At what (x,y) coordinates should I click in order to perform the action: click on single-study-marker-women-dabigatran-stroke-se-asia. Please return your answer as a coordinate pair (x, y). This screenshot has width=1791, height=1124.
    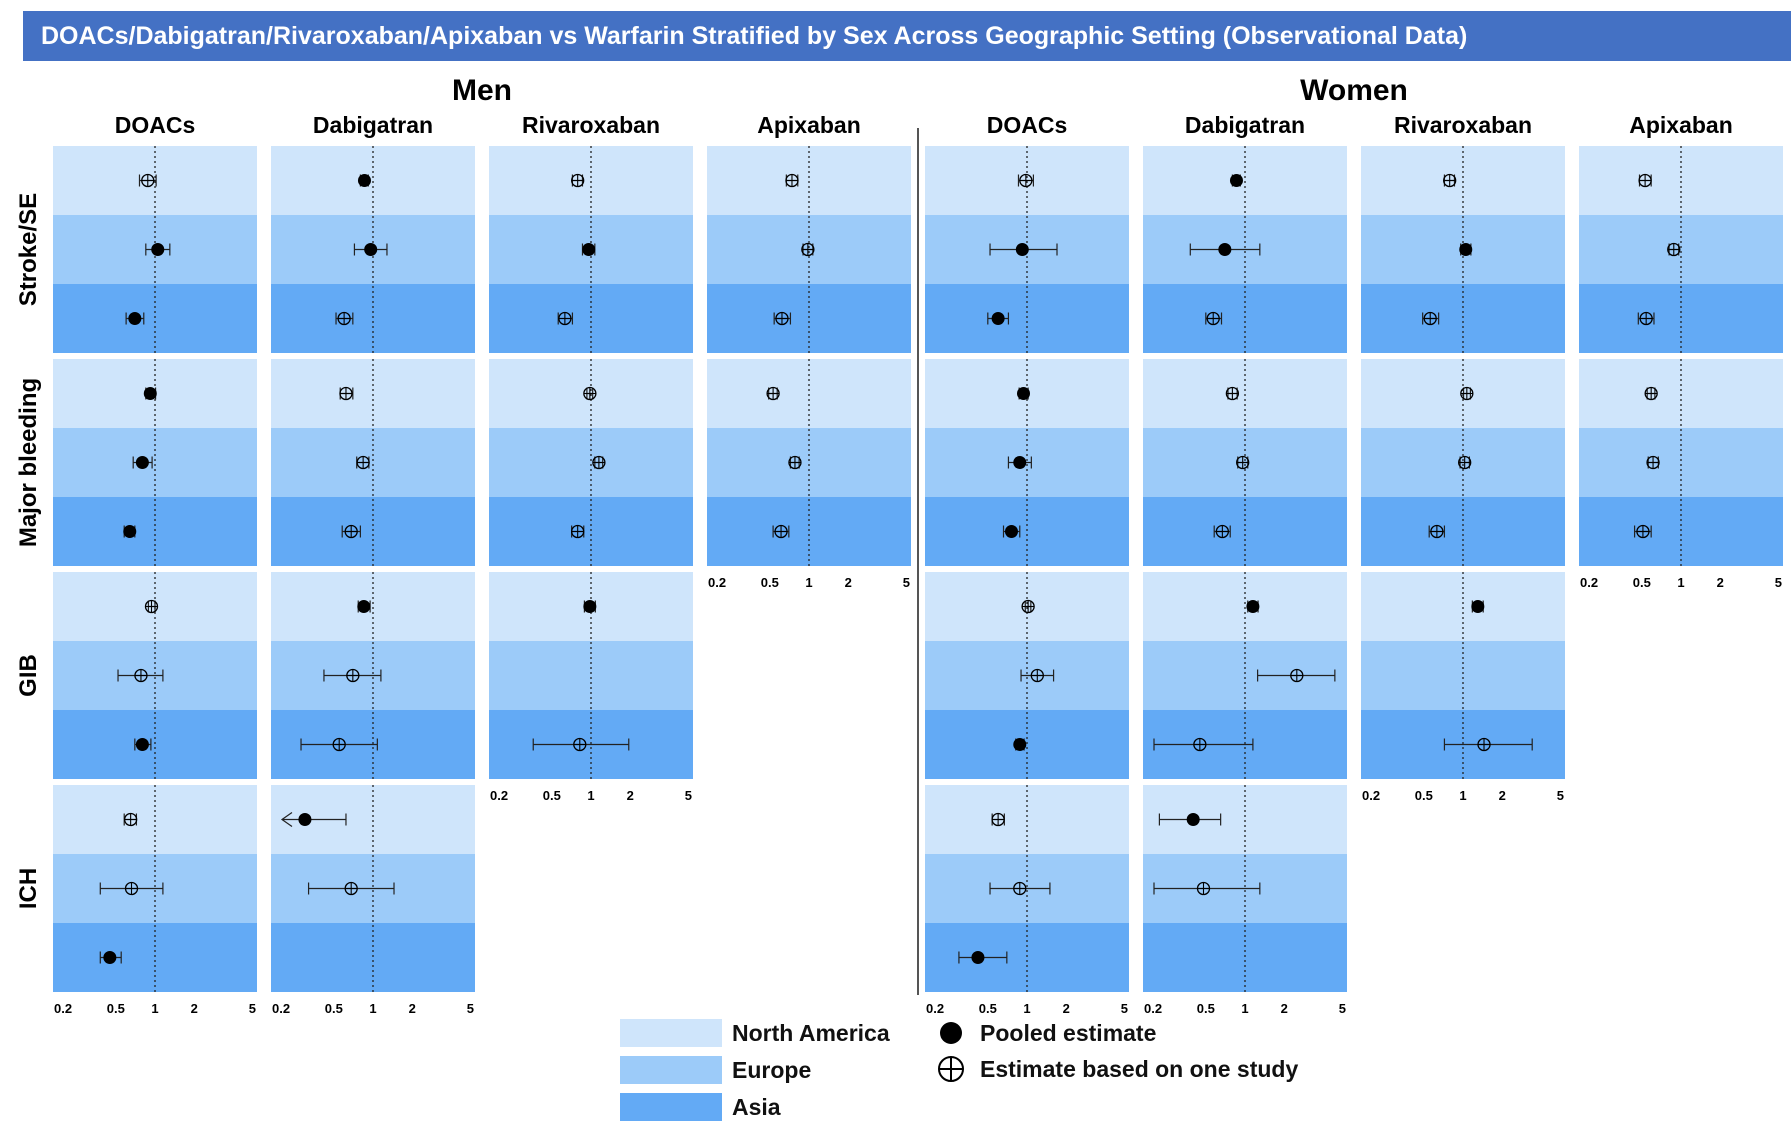
    Looking at the image, I should click on (1213, 319).